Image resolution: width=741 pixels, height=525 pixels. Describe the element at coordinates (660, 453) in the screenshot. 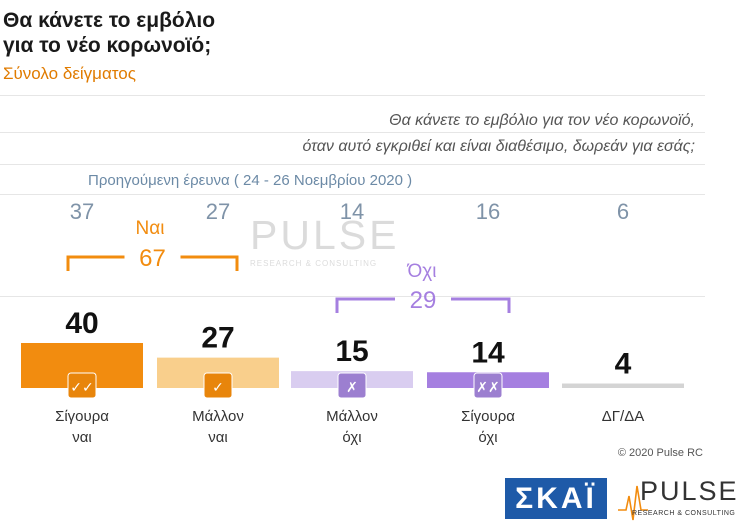

I see `copyright-text: © 2020 Pulse RC` at that location.